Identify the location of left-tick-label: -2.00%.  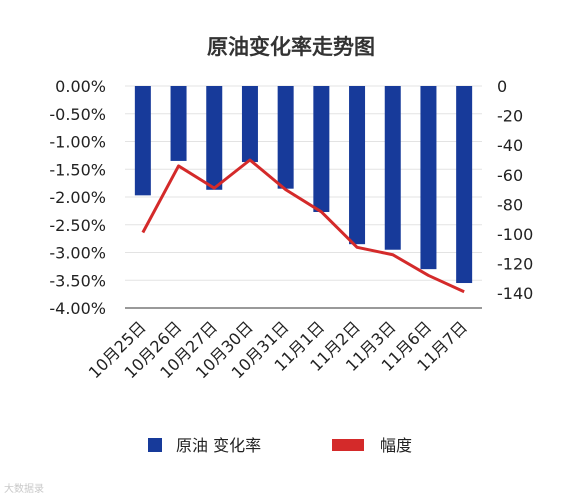
(77, 197).